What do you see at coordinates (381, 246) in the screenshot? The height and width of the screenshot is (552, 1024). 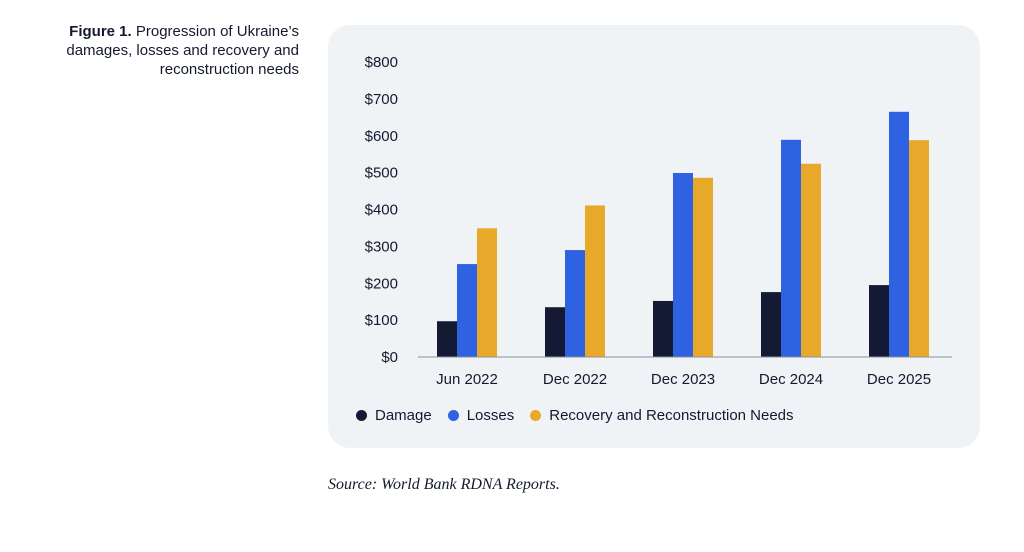 I see `y-tick-label: $300` at bounding box center [381, 246].